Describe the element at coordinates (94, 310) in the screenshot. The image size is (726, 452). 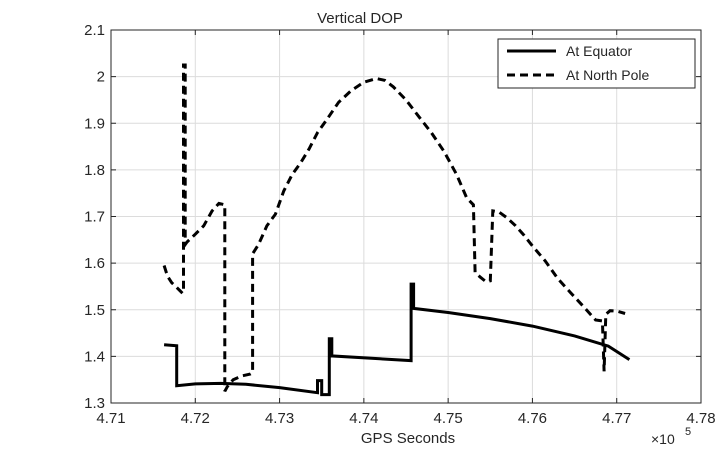
I see `y-tick-label: 1.5` at that location.